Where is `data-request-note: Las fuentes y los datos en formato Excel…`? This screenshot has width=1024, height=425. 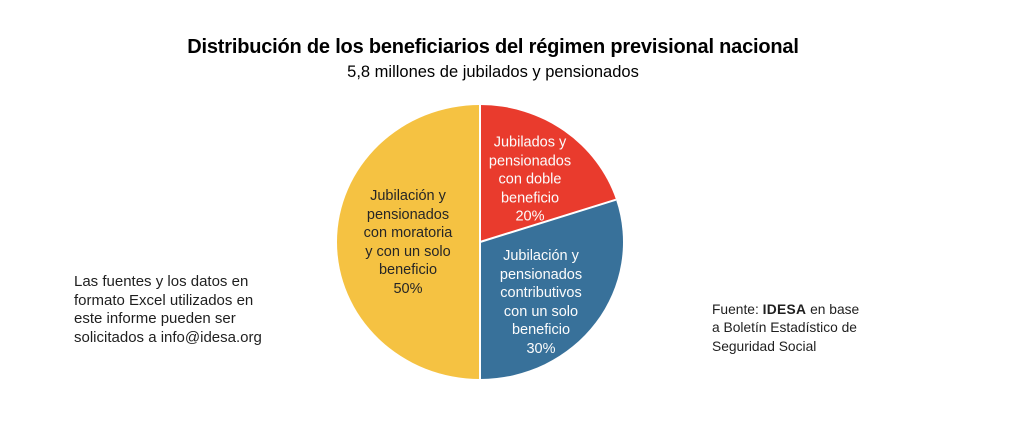
data-request-note: Las fuentes y los datos en formato Excel… is located at coordinates (168, 309).